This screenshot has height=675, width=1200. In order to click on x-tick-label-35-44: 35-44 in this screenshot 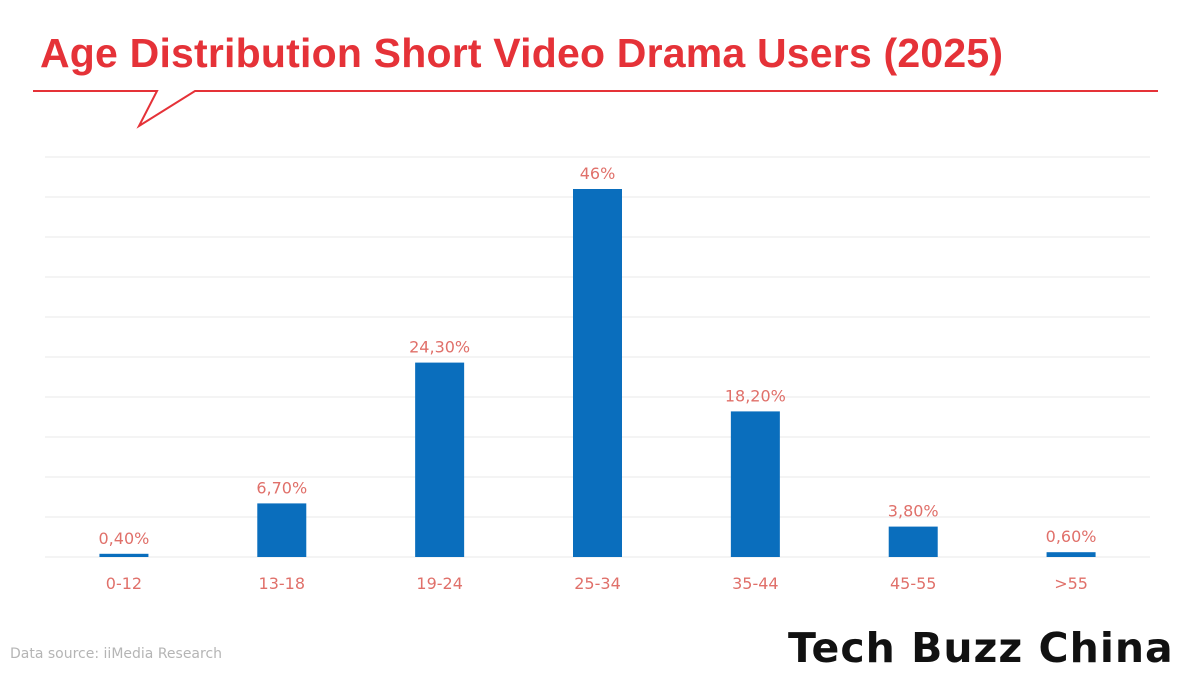, I will do `click(755, 583)`.